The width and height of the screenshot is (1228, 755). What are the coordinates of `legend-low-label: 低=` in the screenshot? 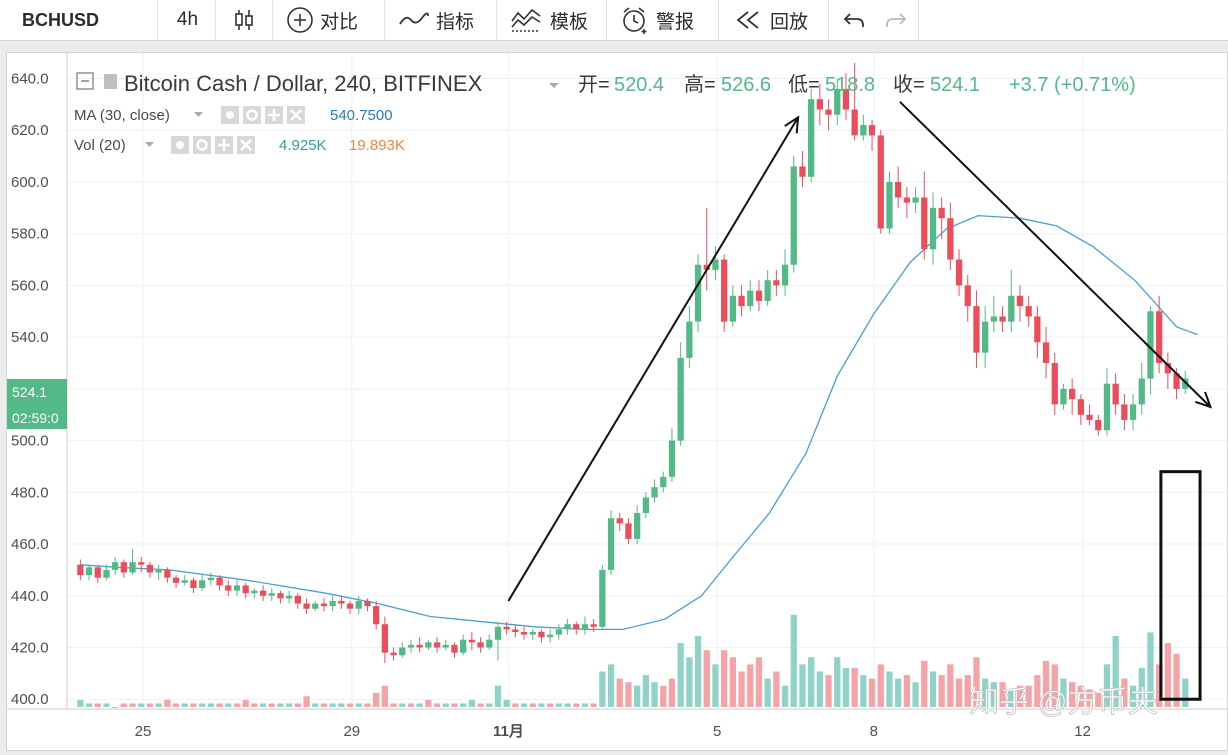 It's located at (804, 84).